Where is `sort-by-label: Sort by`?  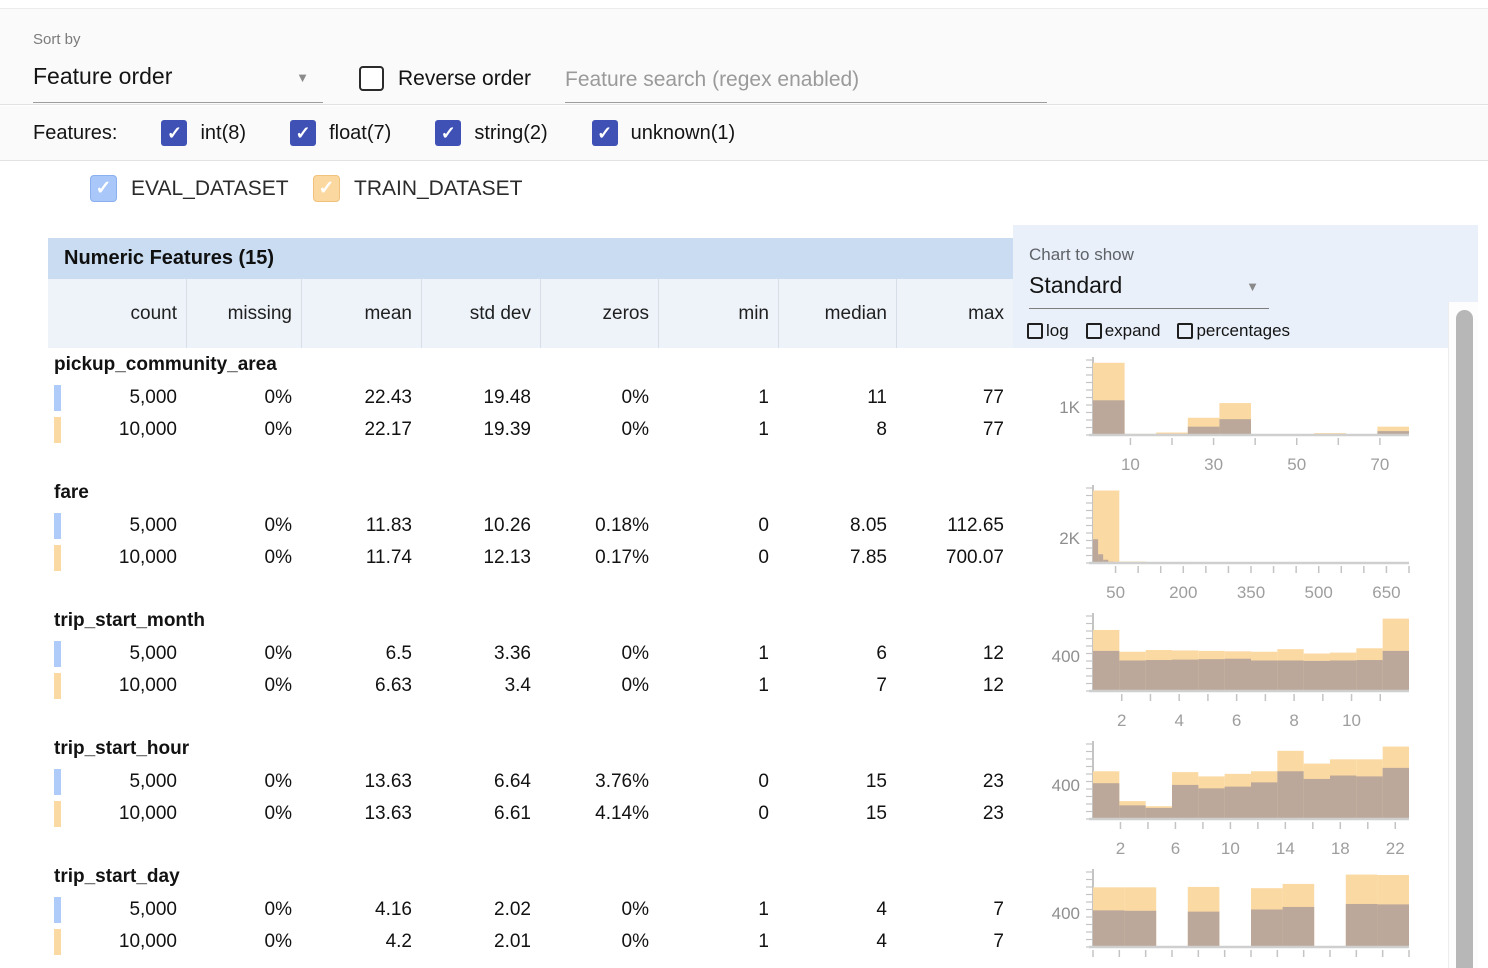 sort-by-label: Sort by is located at coordinates (57, 39).